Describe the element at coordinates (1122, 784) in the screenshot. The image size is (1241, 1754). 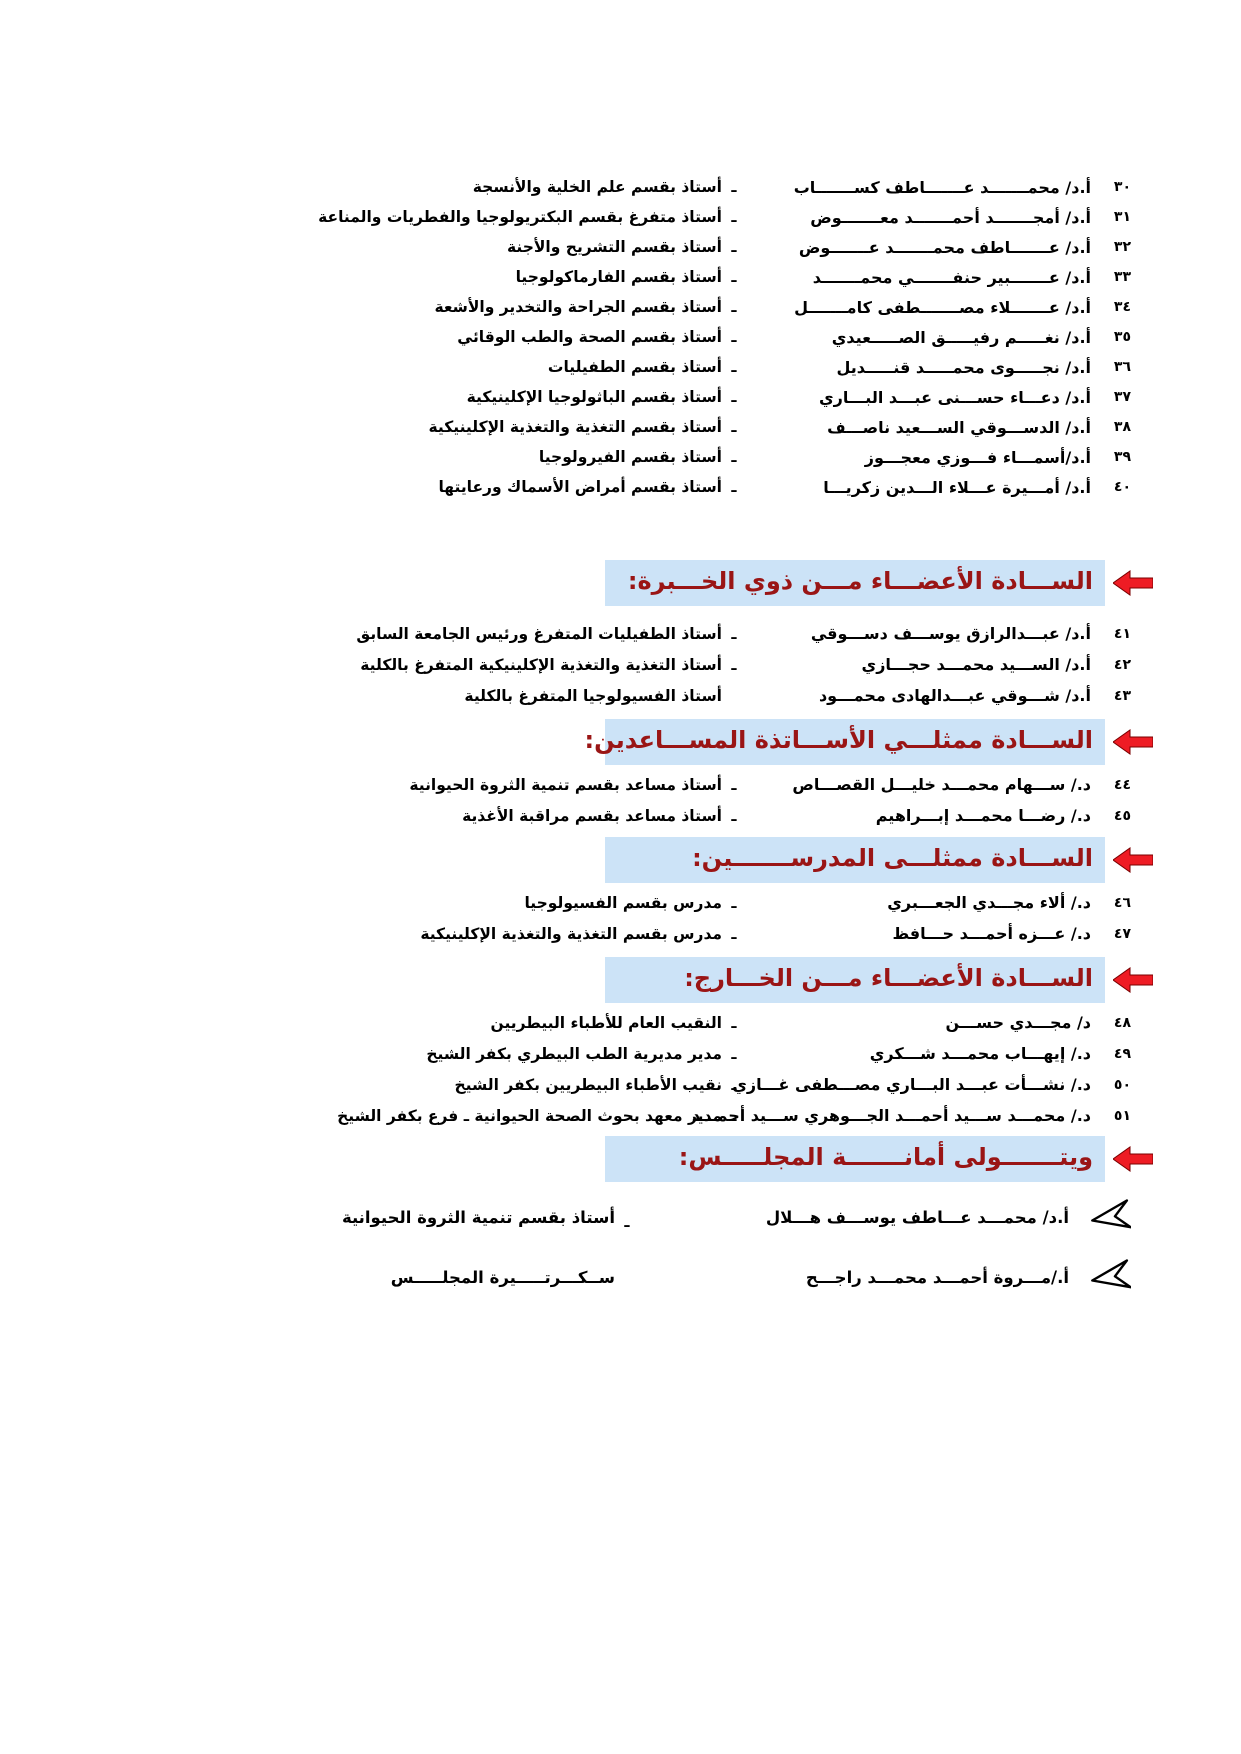
I see `member-number: ٤٤` at that location.